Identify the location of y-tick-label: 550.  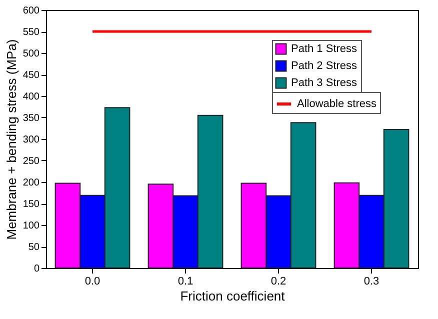
(31, 32).